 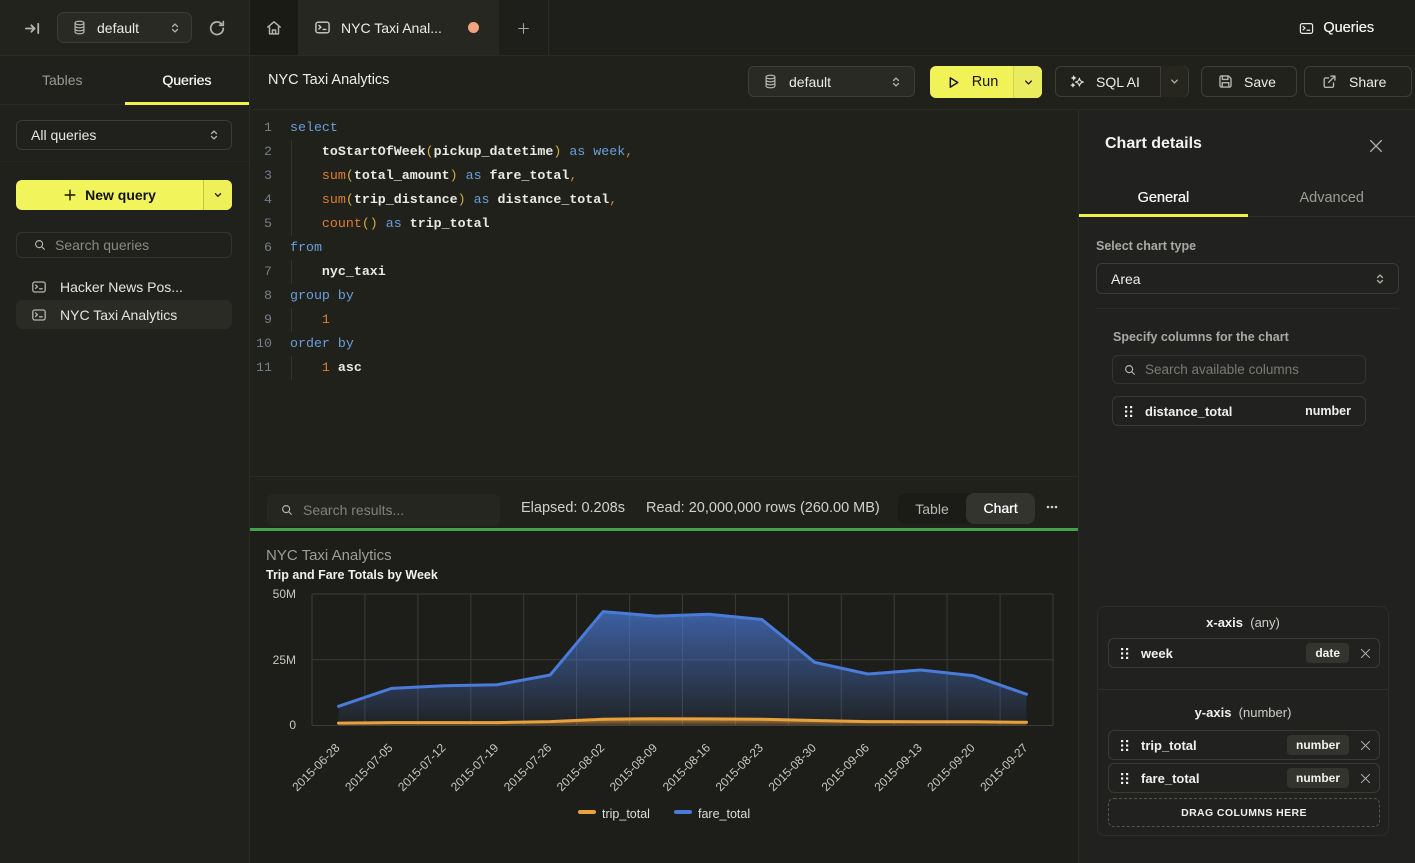 What do you see at coordinates (581, 767) in the screenshot?
I see `svg-text: 2015-08-02` at bounding box center [581, 767].